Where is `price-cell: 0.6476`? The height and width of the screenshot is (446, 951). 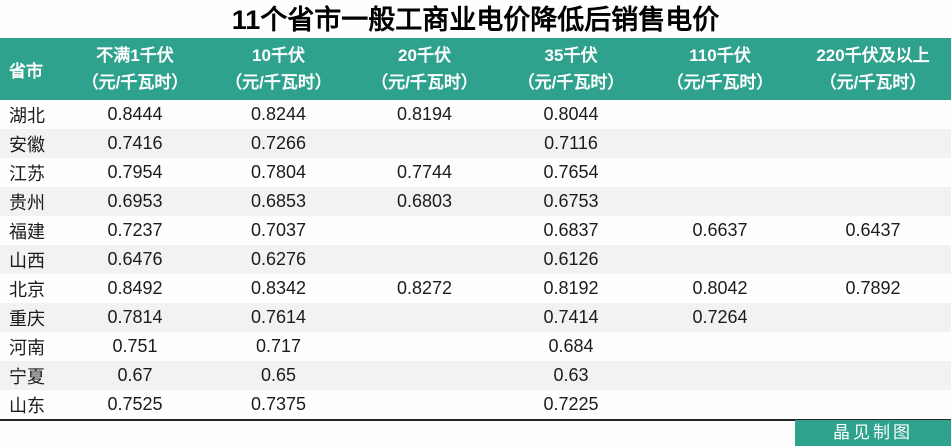 price-cell: 0.6476 is located at coordinates (135, 259).